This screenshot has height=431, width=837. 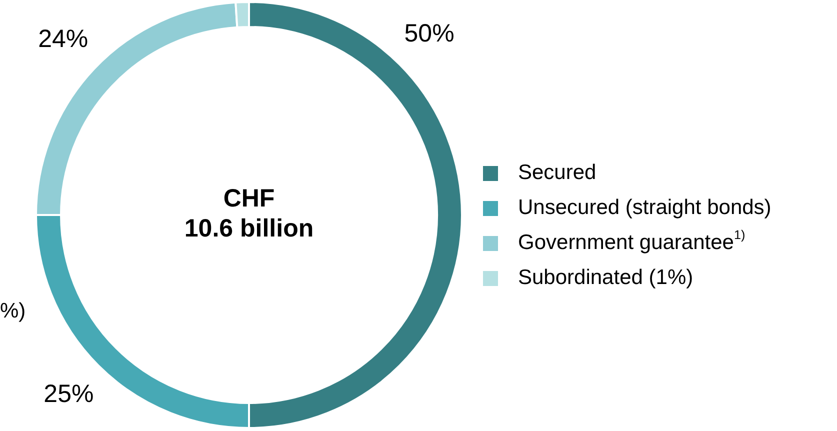 What do you see at coordinates (606, 277) in the screenshot?
I see `legend-label: Subordinated (1%)` at bounding box center [606, 277].